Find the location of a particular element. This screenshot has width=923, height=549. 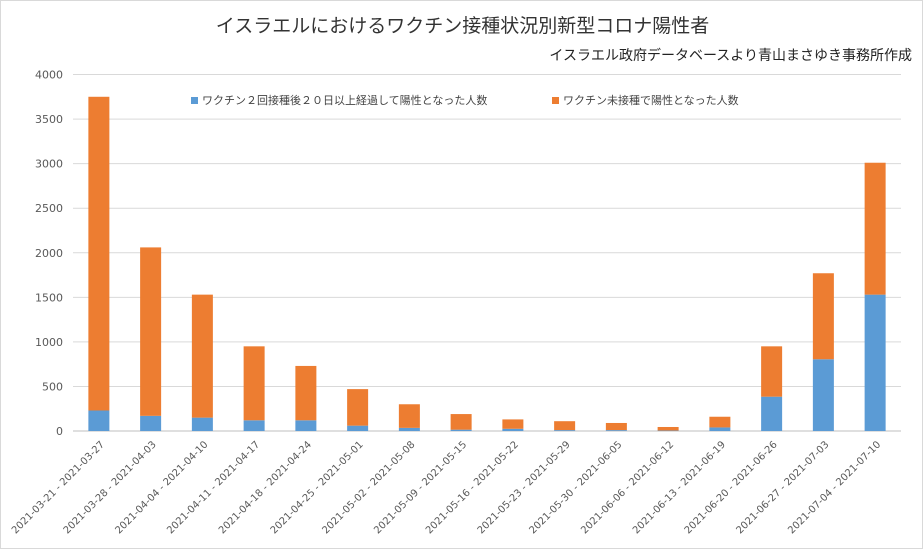

x-tick-label: 2021-03-21 - 2021-03-27 is located at coordinates (58, 487).